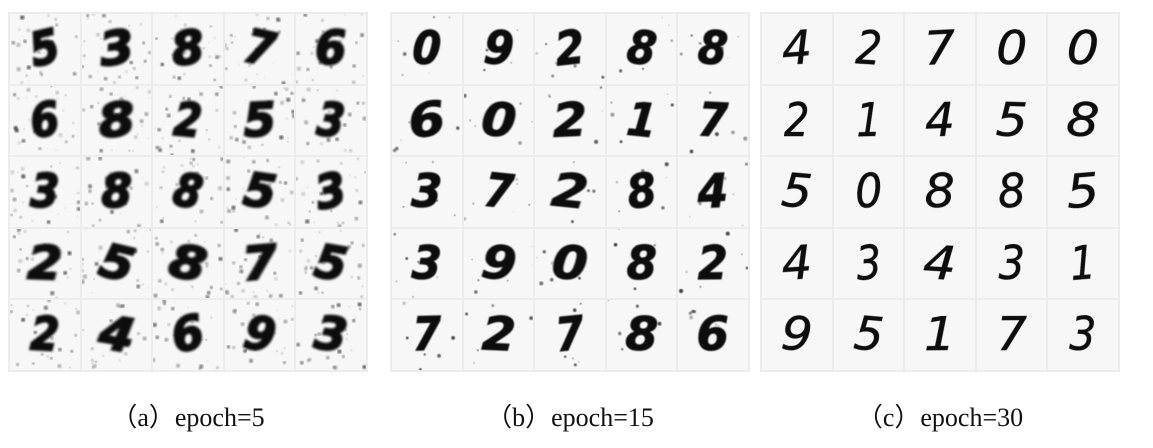 This screenshot has height=448, width=1153. What do you see at coordinates (570, 417) in the screenshot?
I see `caption-epoch-15: （b）epoch=15` at bounding box center [570, 417].